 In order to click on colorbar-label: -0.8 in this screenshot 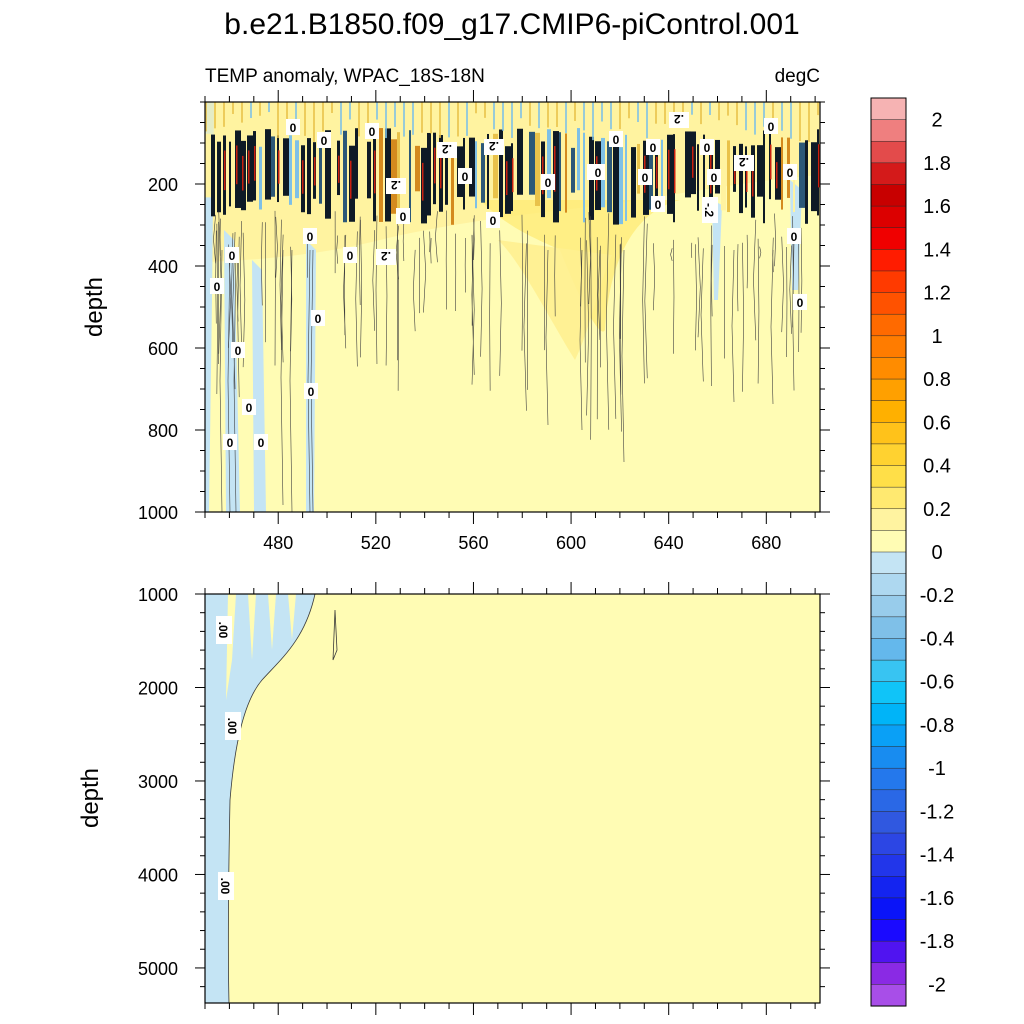, I will do `click(937, 726)`.